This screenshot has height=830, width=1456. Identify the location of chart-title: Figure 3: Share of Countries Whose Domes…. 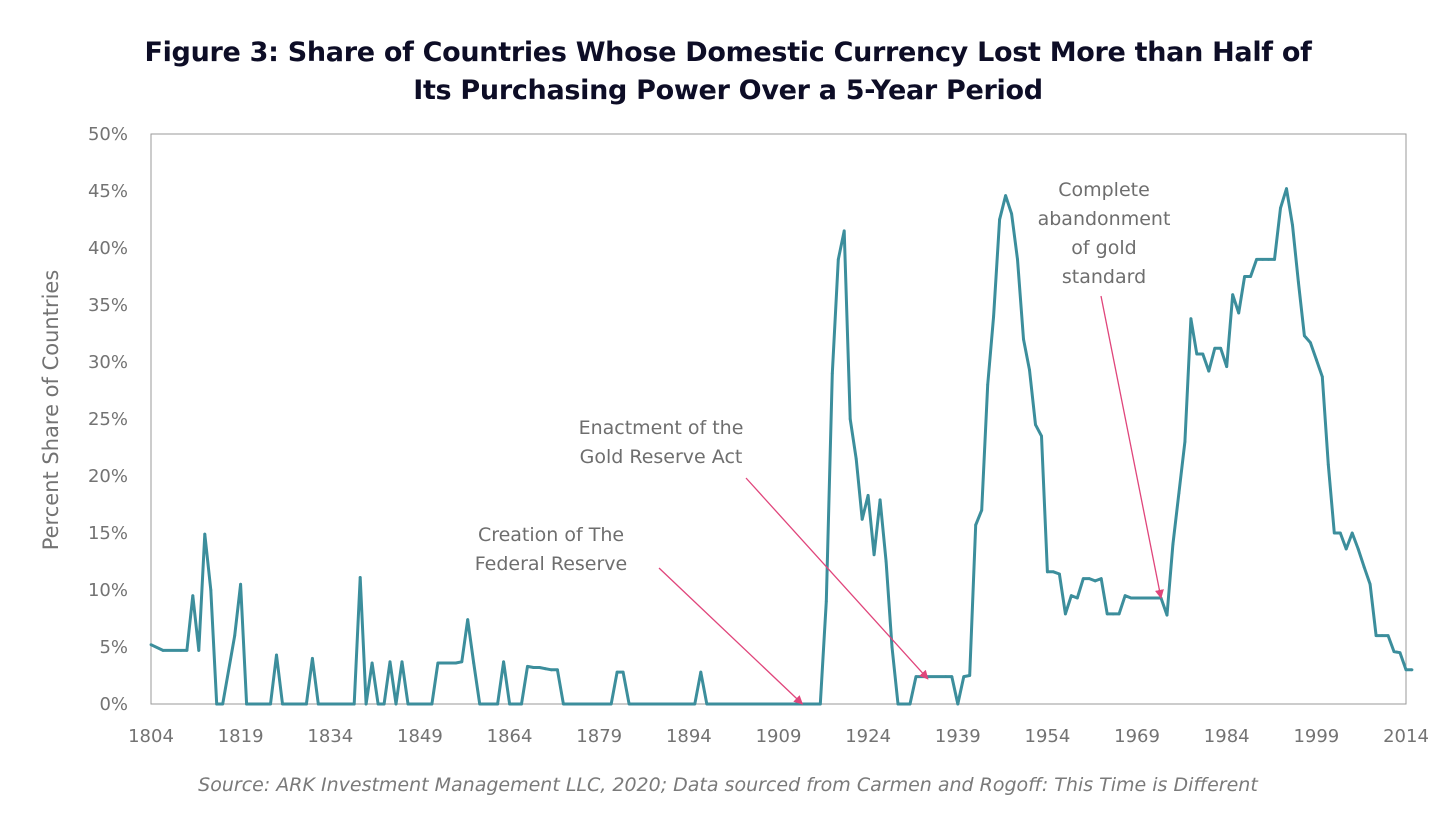
(728, 72).